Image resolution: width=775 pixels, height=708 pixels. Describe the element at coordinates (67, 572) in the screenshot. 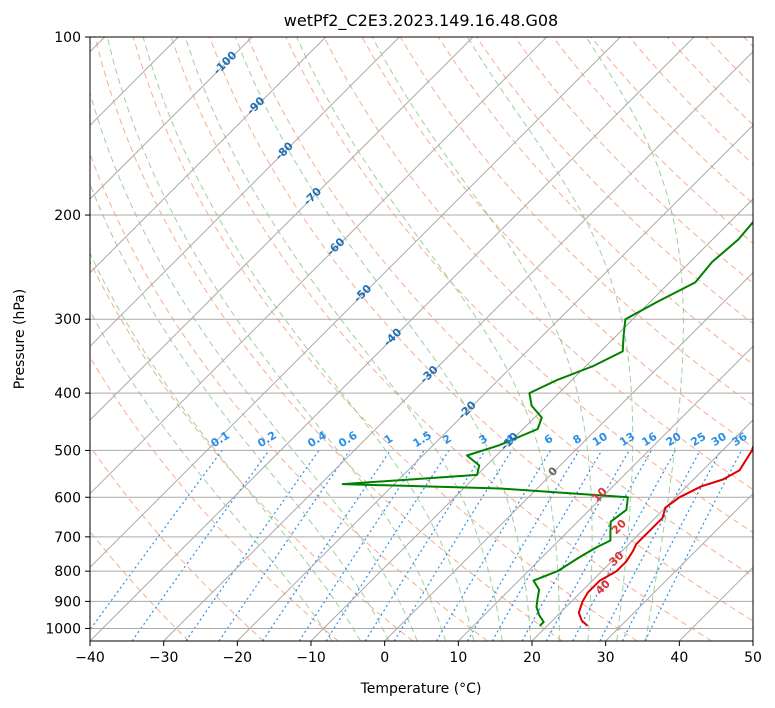

I see `y-tick-label: 800` at that location.